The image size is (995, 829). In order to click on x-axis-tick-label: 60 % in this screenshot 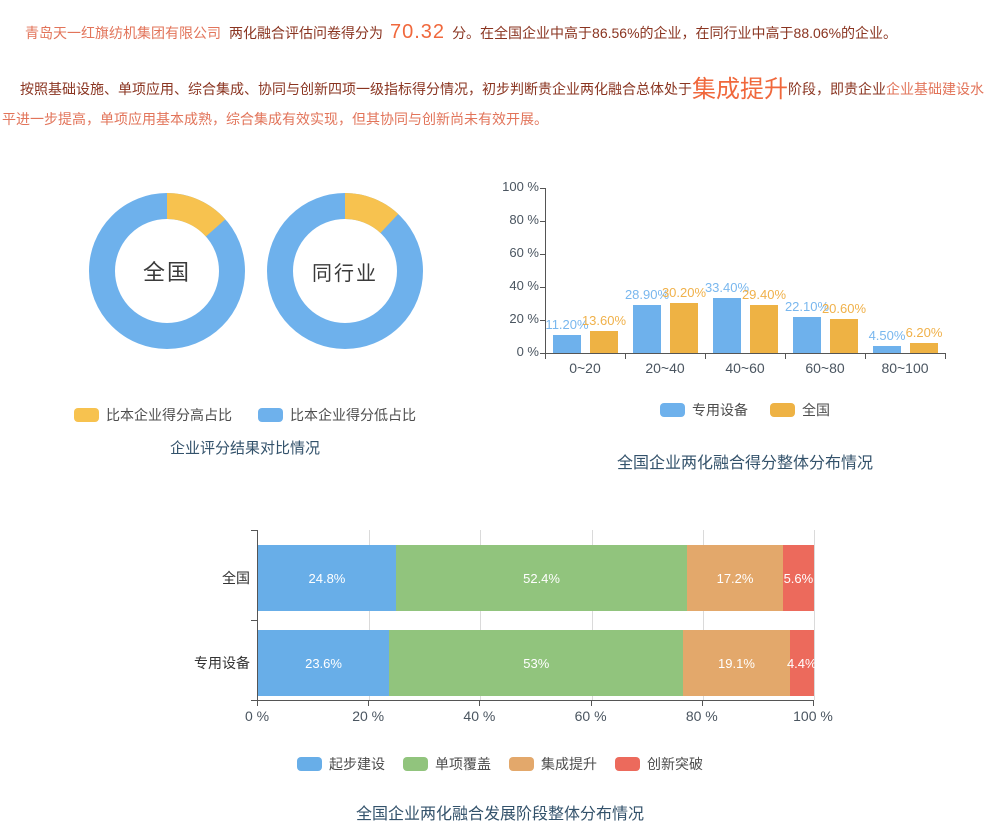, I will do `click(590, 716)`.